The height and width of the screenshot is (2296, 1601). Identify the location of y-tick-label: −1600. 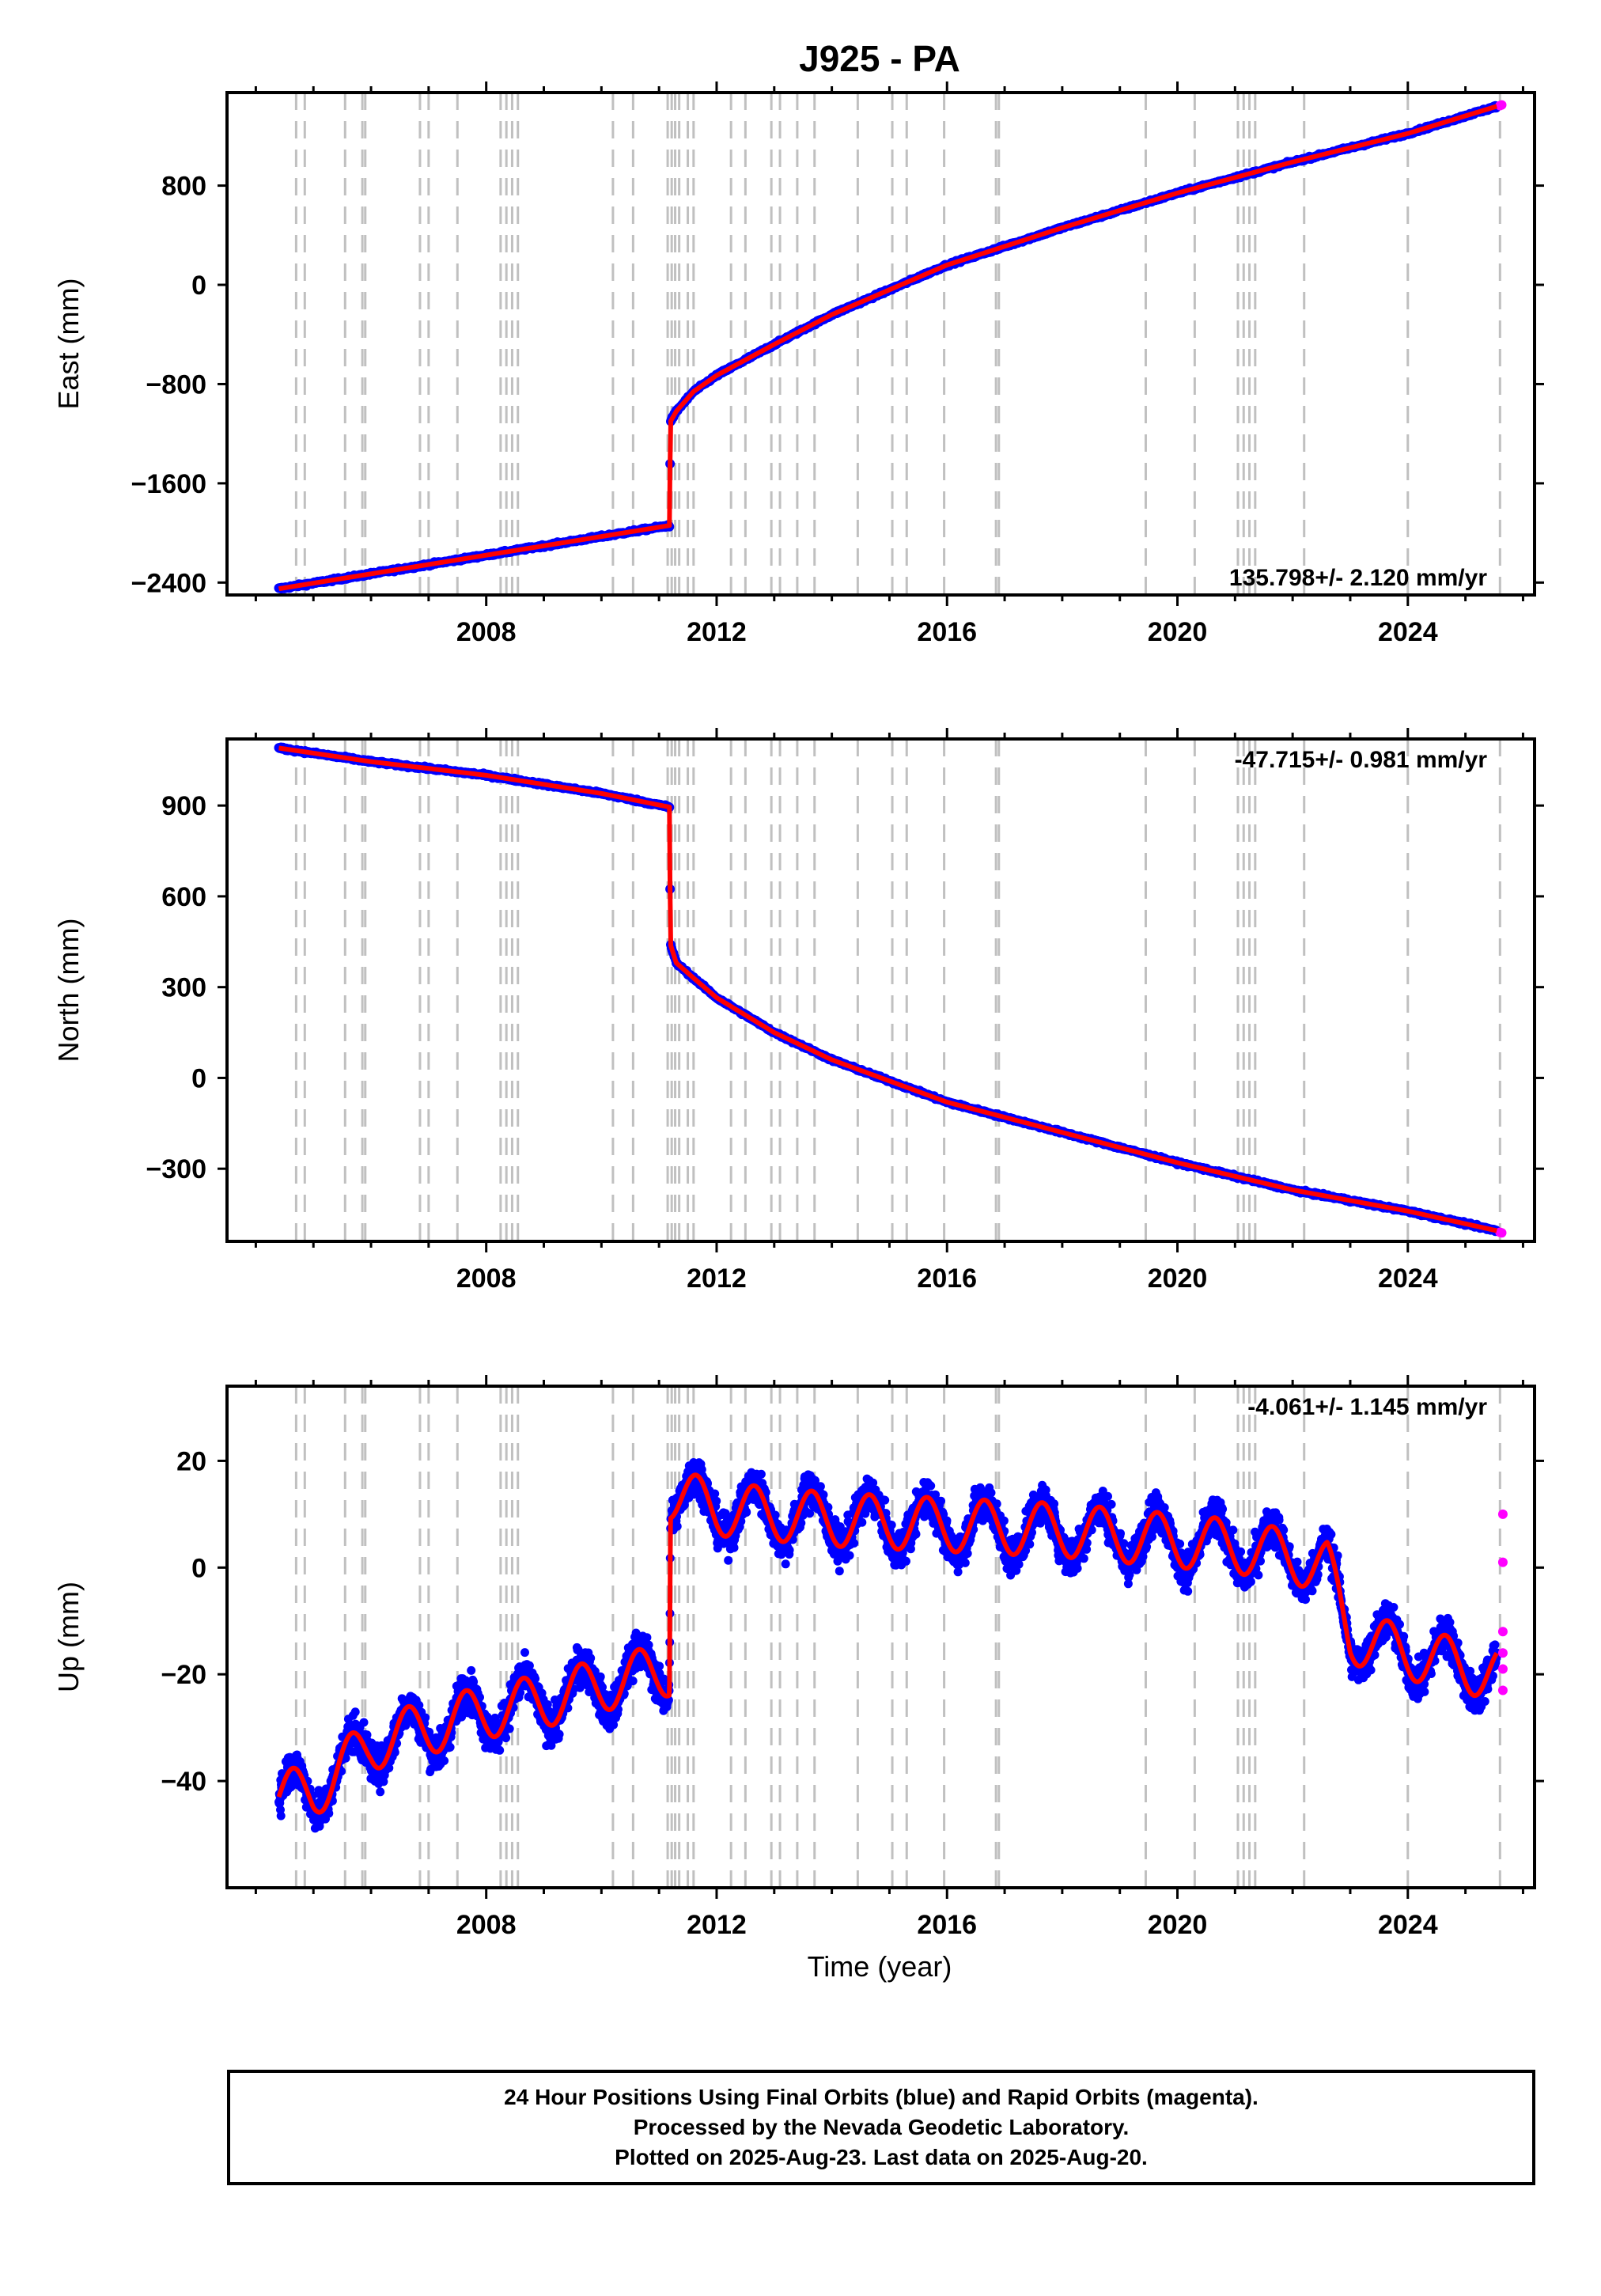
(169, 484).